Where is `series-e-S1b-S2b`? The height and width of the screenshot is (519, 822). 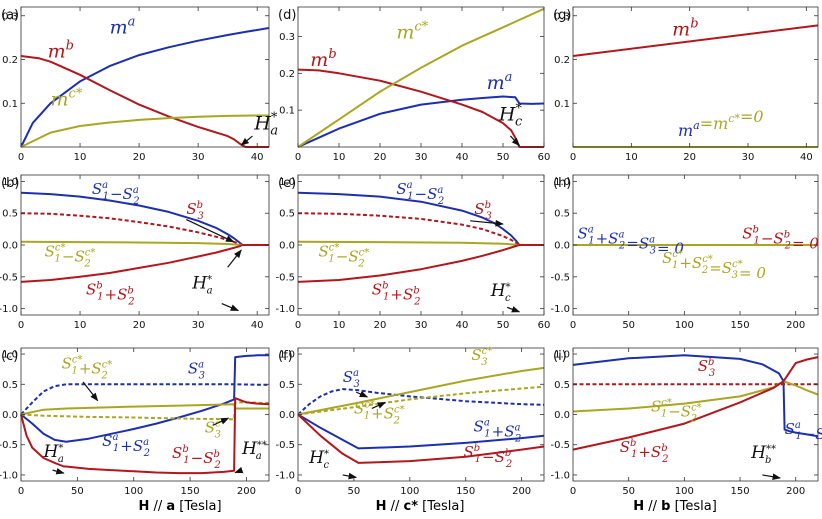
series-e-S1b-S2b is located at coordinates (420, 263).